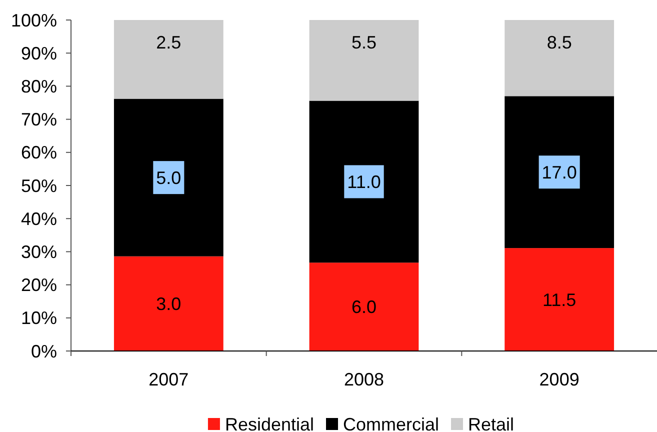 The width and height of the screenshot is (657, 432). Describe the element at coordinates (169, 42) in the screenshot. I see `annotation: 2.5` at that location.